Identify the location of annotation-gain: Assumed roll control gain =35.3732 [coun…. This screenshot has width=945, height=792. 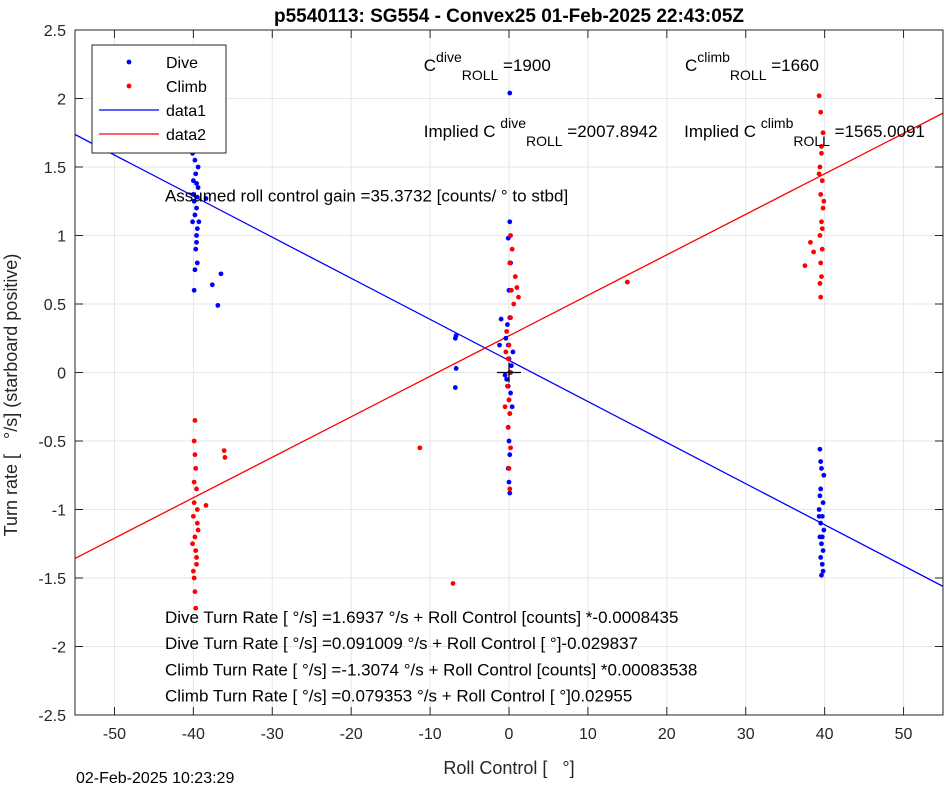
(366, 195).